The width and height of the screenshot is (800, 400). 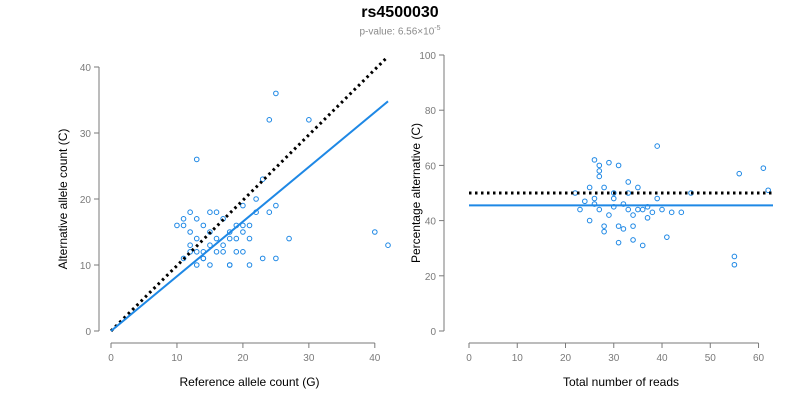 What do you see at coordinates (711, 358) in the screenshot?
I see `x-tick-label: 50` at bounding box center [711, 358].